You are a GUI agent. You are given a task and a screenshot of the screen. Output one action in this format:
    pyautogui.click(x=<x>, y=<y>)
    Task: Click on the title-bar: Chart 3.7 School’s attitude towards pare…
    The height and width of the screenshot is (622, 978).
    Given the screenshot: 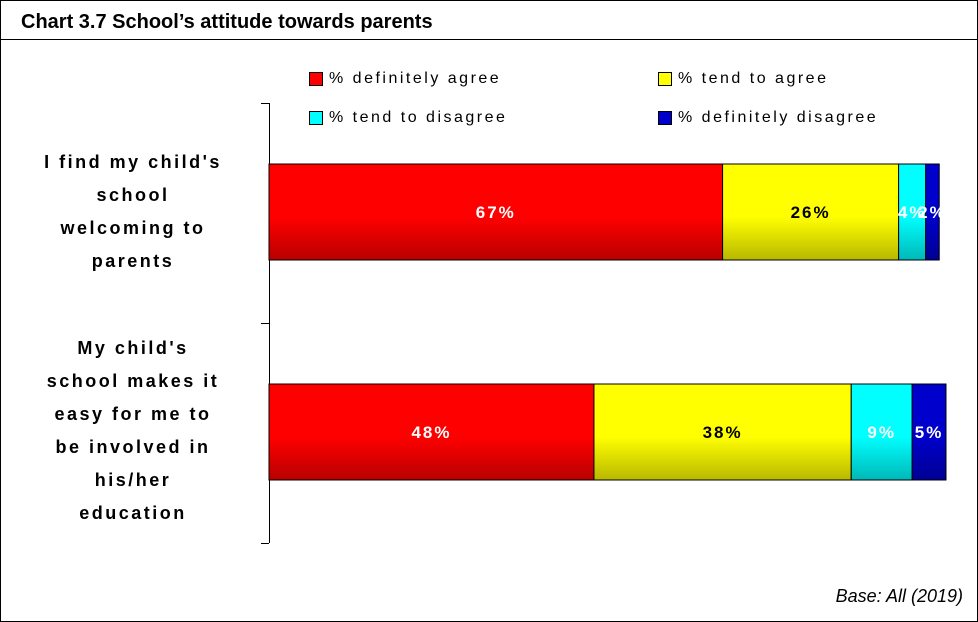 What is the action you would take?
    pyautogui.click(x=489, y=20)
    